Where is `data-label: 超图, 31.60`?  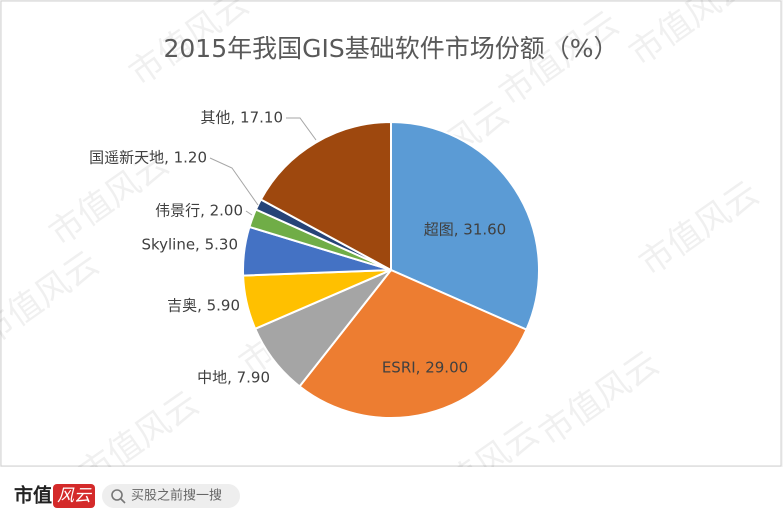
data-label: 超图, 31.60 is located at coordinates (465, 230).